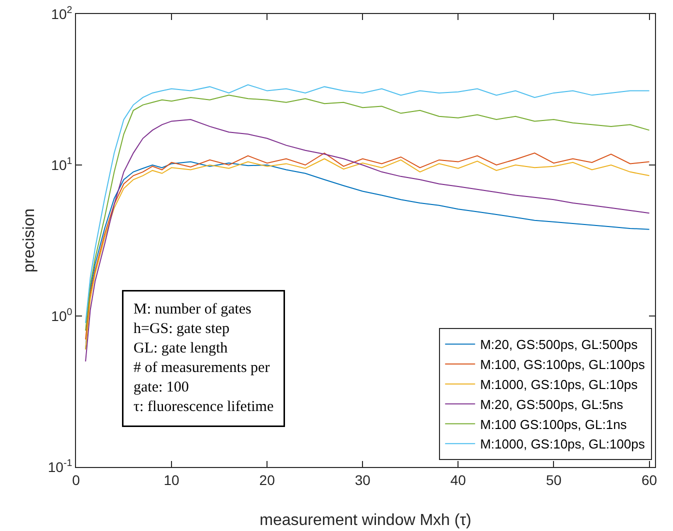  Describe the element at coordinates (563, 364) in the screenshot. I see `legend-label: M:100, GS:100ps, GL:100ps` at that location.